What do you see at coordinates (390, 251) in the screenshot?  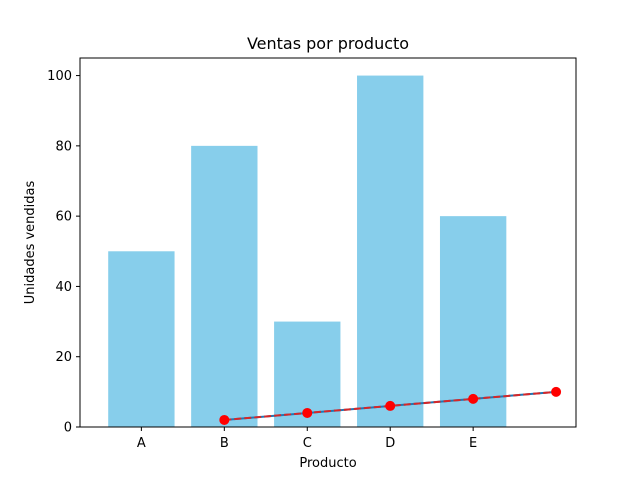 I see `bar-D` at bounding box center [390, 251].